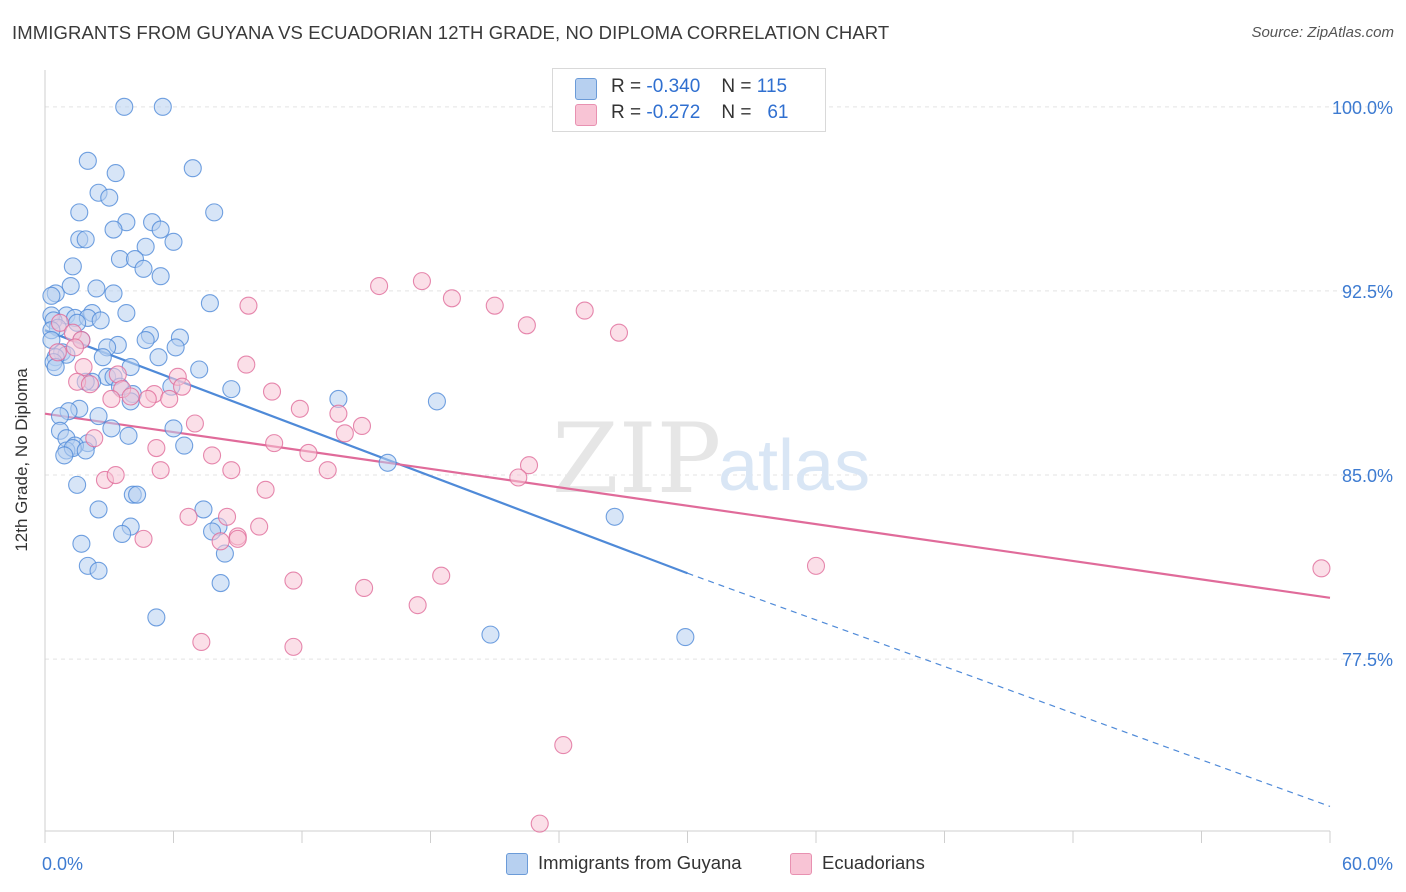 The image size is (1406, 892). What do you see at coordinates (1367, 864) in the screenshot?
I see `x-tick-label: 60.0%` at bounding box center [1367, 864].